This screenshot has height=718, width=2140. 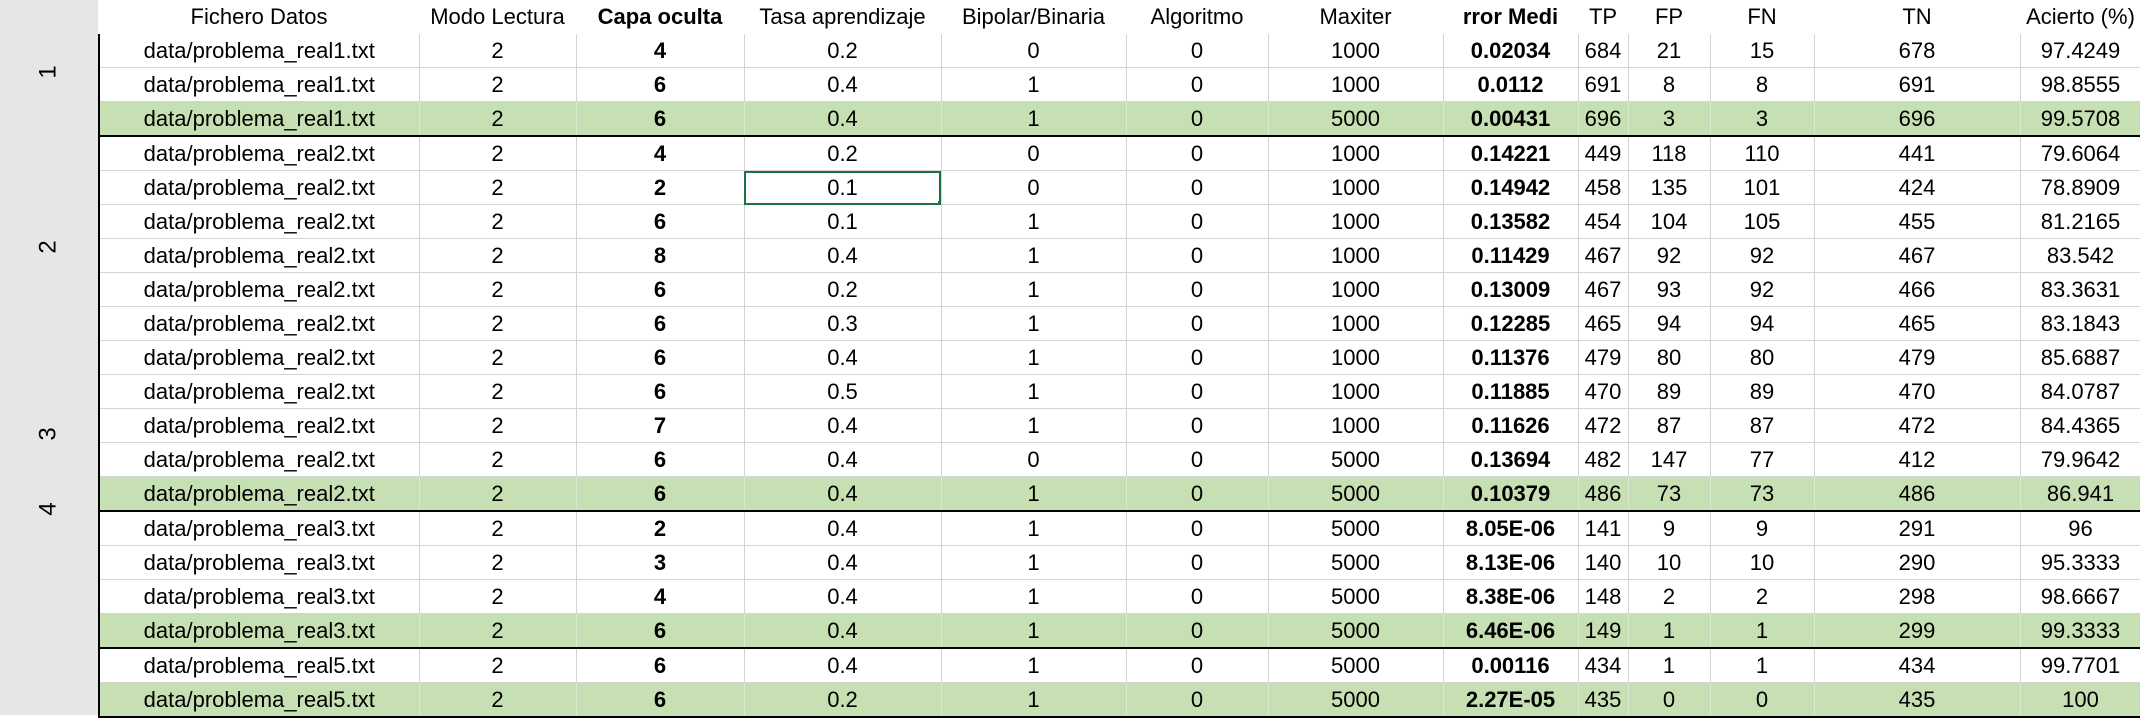 I want to click on cell-acierto: 99.5708, so click(x=2080, y=119).